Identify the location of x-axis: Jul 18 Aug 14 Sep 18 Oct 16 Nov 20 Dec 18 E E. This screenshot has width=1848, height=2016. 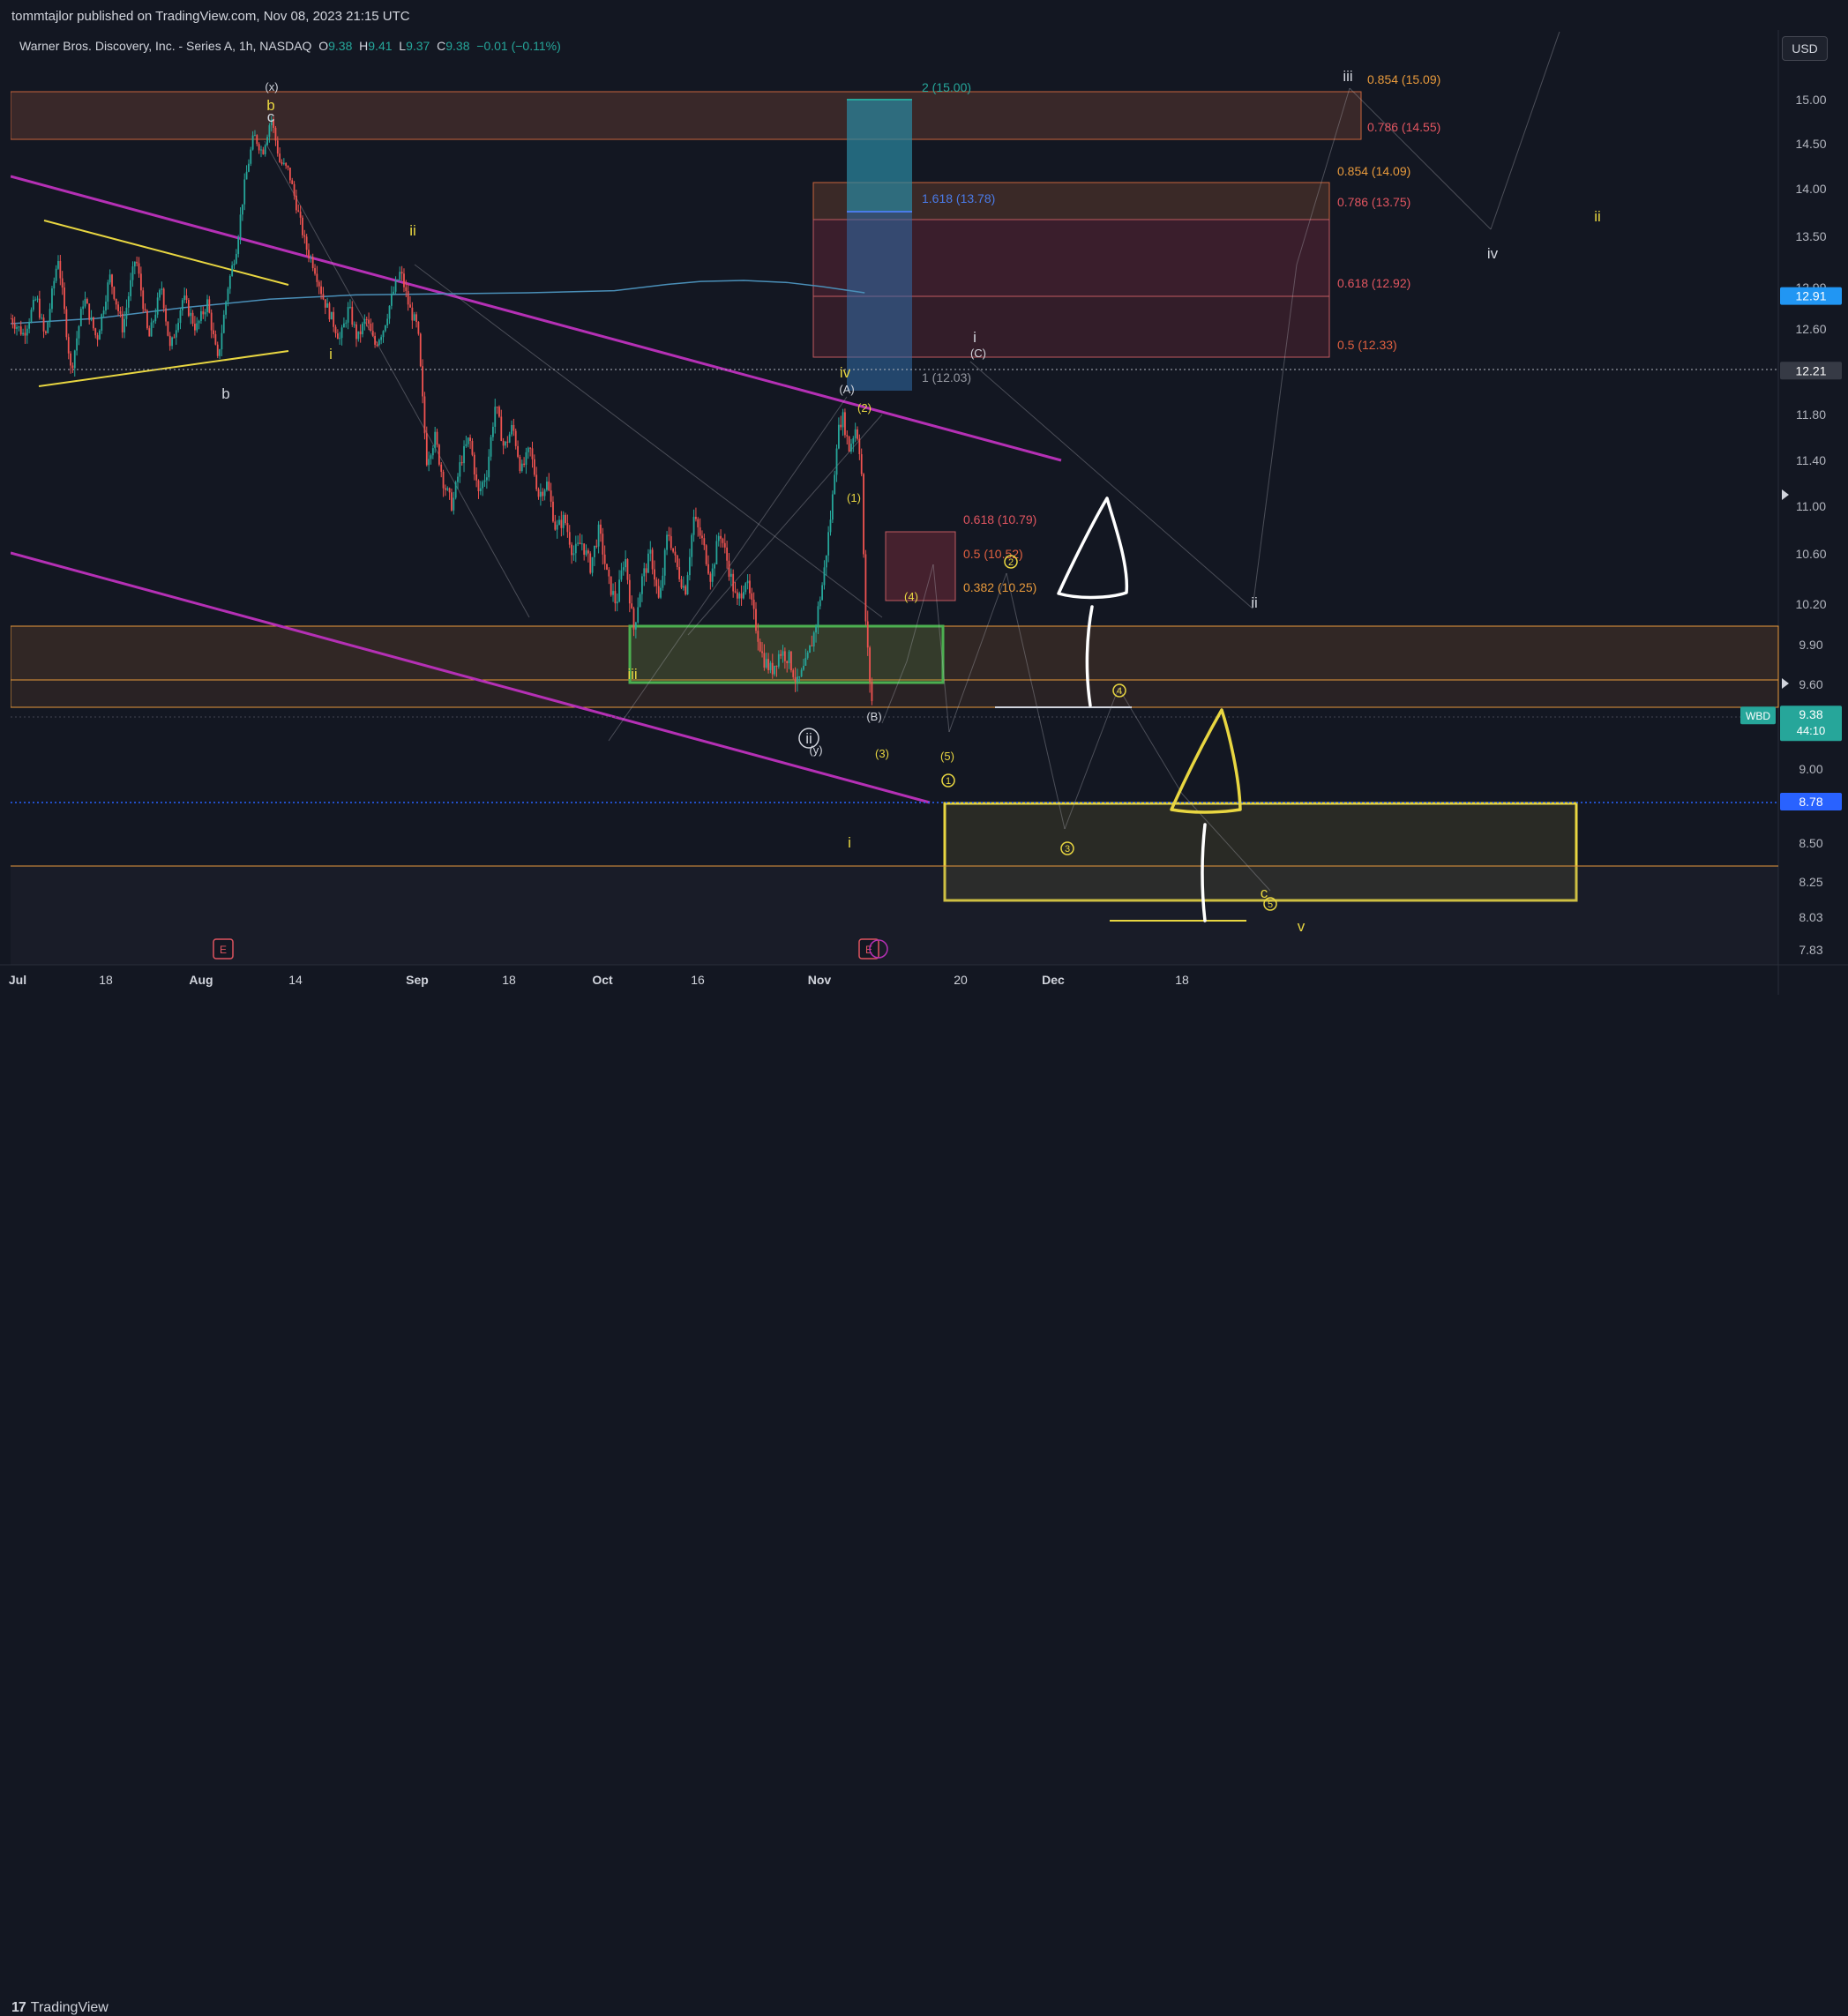
(599, 962).